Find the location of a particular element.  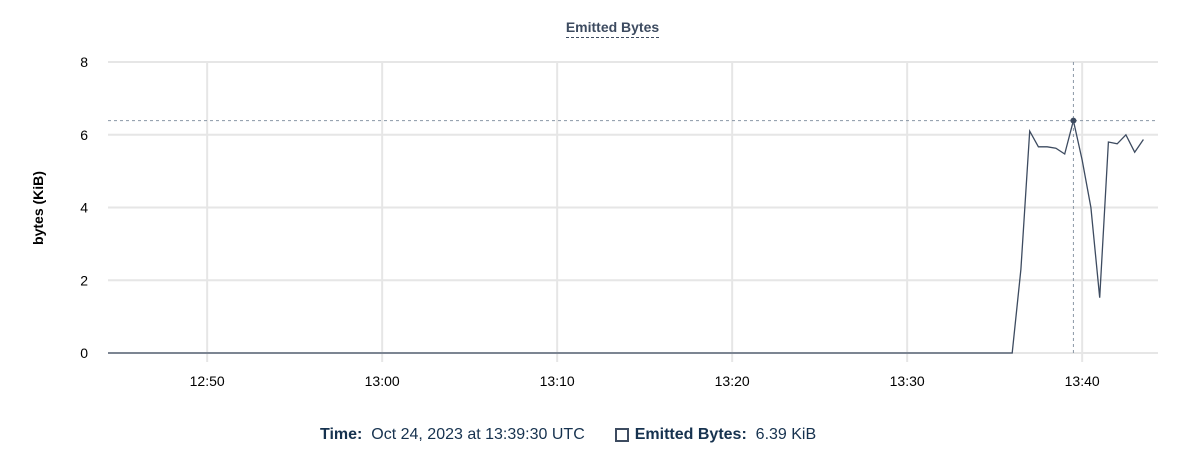

x-tick-label: 13:30 is located at coordinates (907, 381).